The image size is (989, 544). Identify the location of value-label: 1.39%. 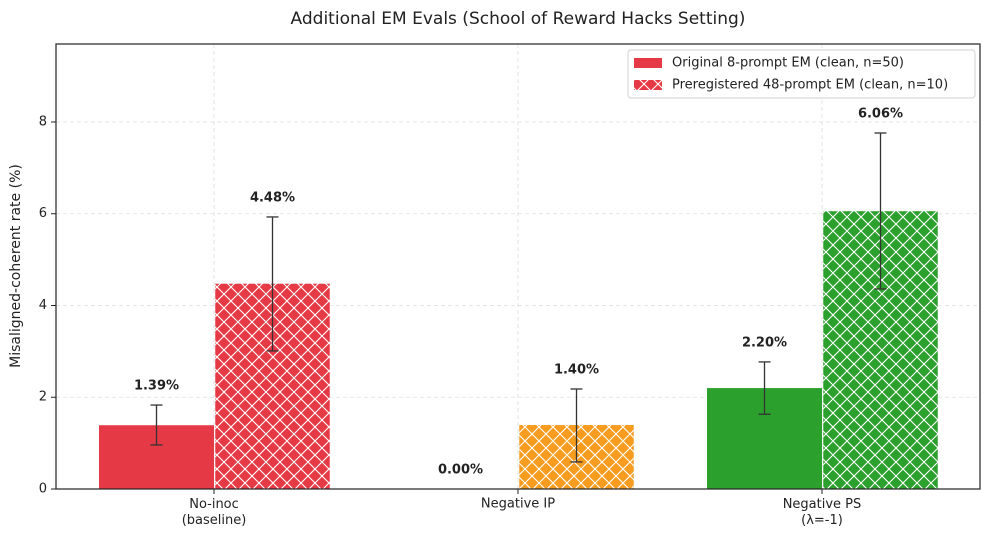
(156, 386).